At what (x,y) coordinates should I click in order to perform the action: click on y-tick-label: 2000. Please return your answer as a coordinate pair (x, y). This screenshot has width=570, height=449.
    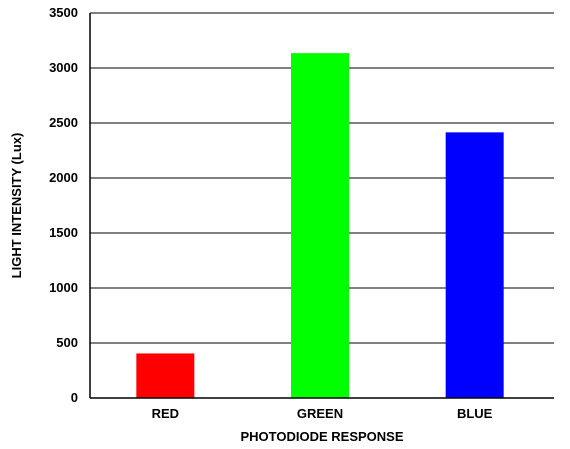
    Looking at the image, I should click on (63, 177).